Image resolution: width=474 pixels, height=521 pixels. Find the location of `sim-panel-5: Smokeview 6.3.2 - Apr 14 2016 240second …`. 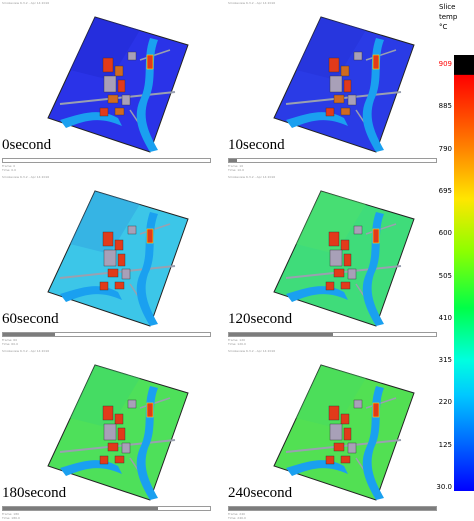

sim-panel-5: Smokeview 6.3.2 - Apr 14 2016 240second … is located at coordinates (332, 434).